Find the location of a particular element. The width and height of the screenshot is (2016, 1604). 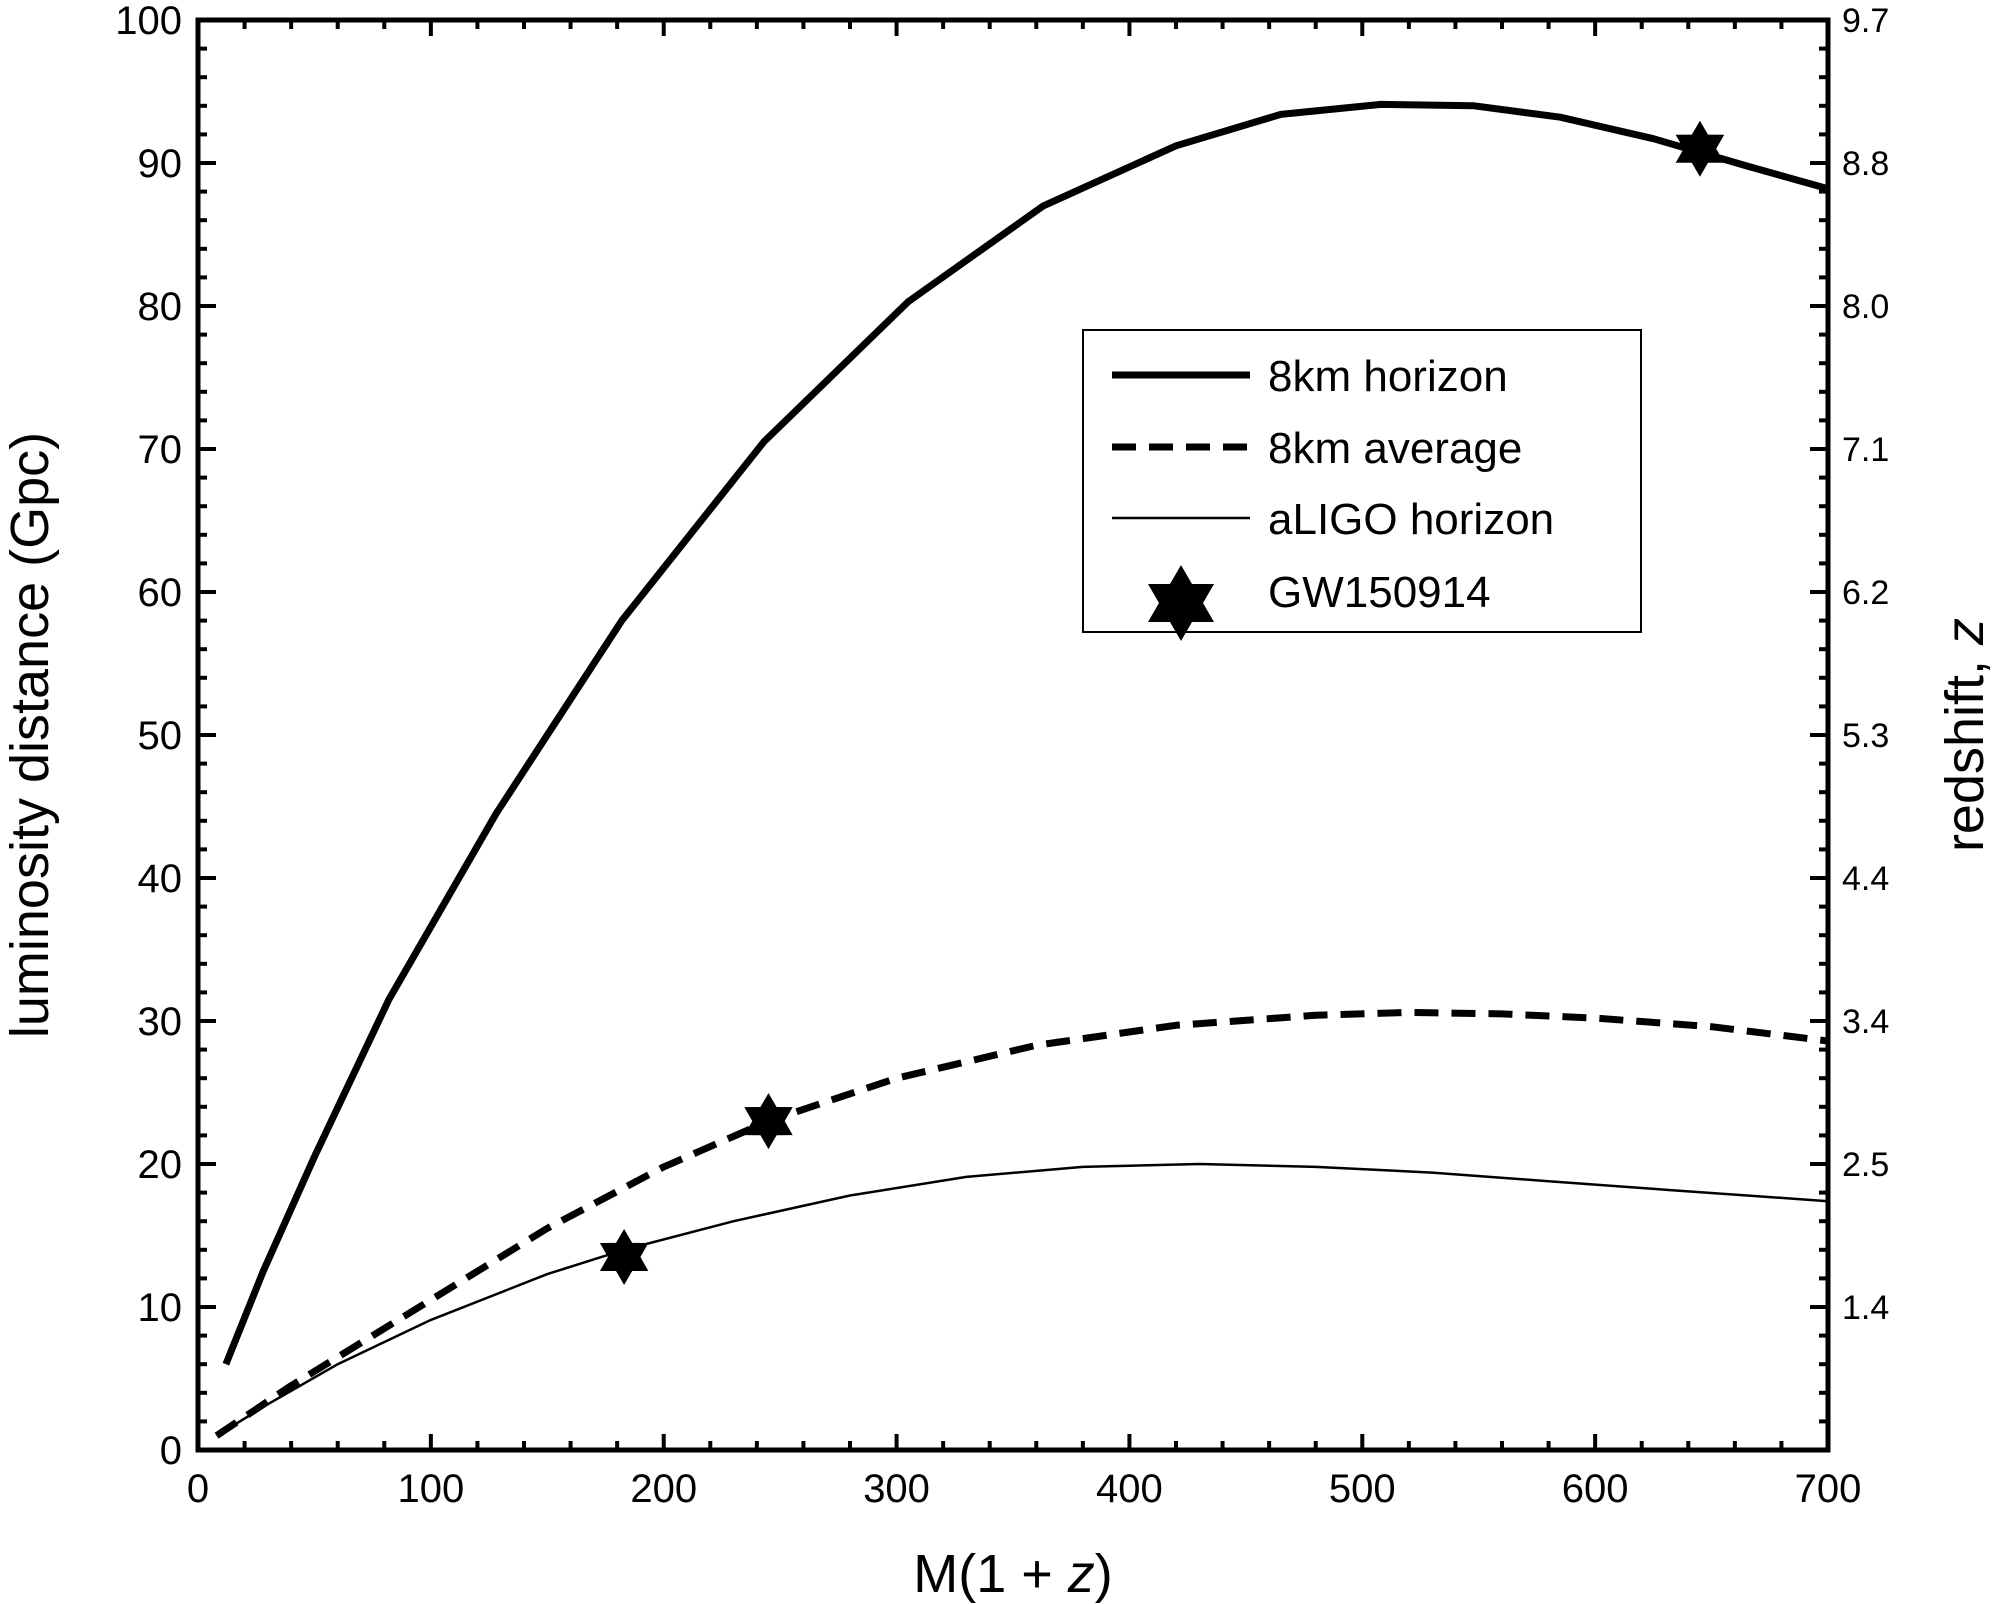

y2-axis-title: redshift, z is located at coordinates (1965, 735).